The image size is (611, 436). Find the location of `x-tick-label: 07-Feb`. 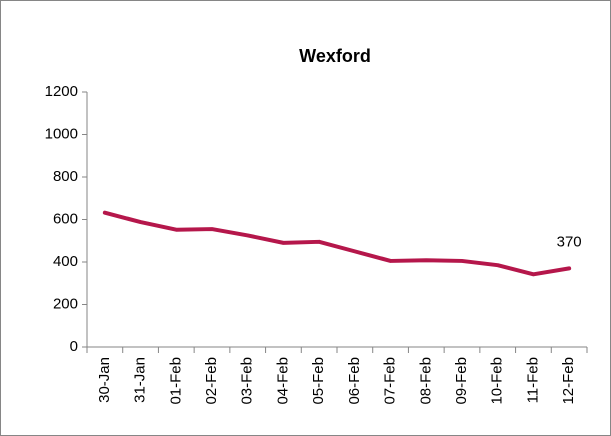

x-tick-label: 07-Feb is located at coordinates (390, 381).